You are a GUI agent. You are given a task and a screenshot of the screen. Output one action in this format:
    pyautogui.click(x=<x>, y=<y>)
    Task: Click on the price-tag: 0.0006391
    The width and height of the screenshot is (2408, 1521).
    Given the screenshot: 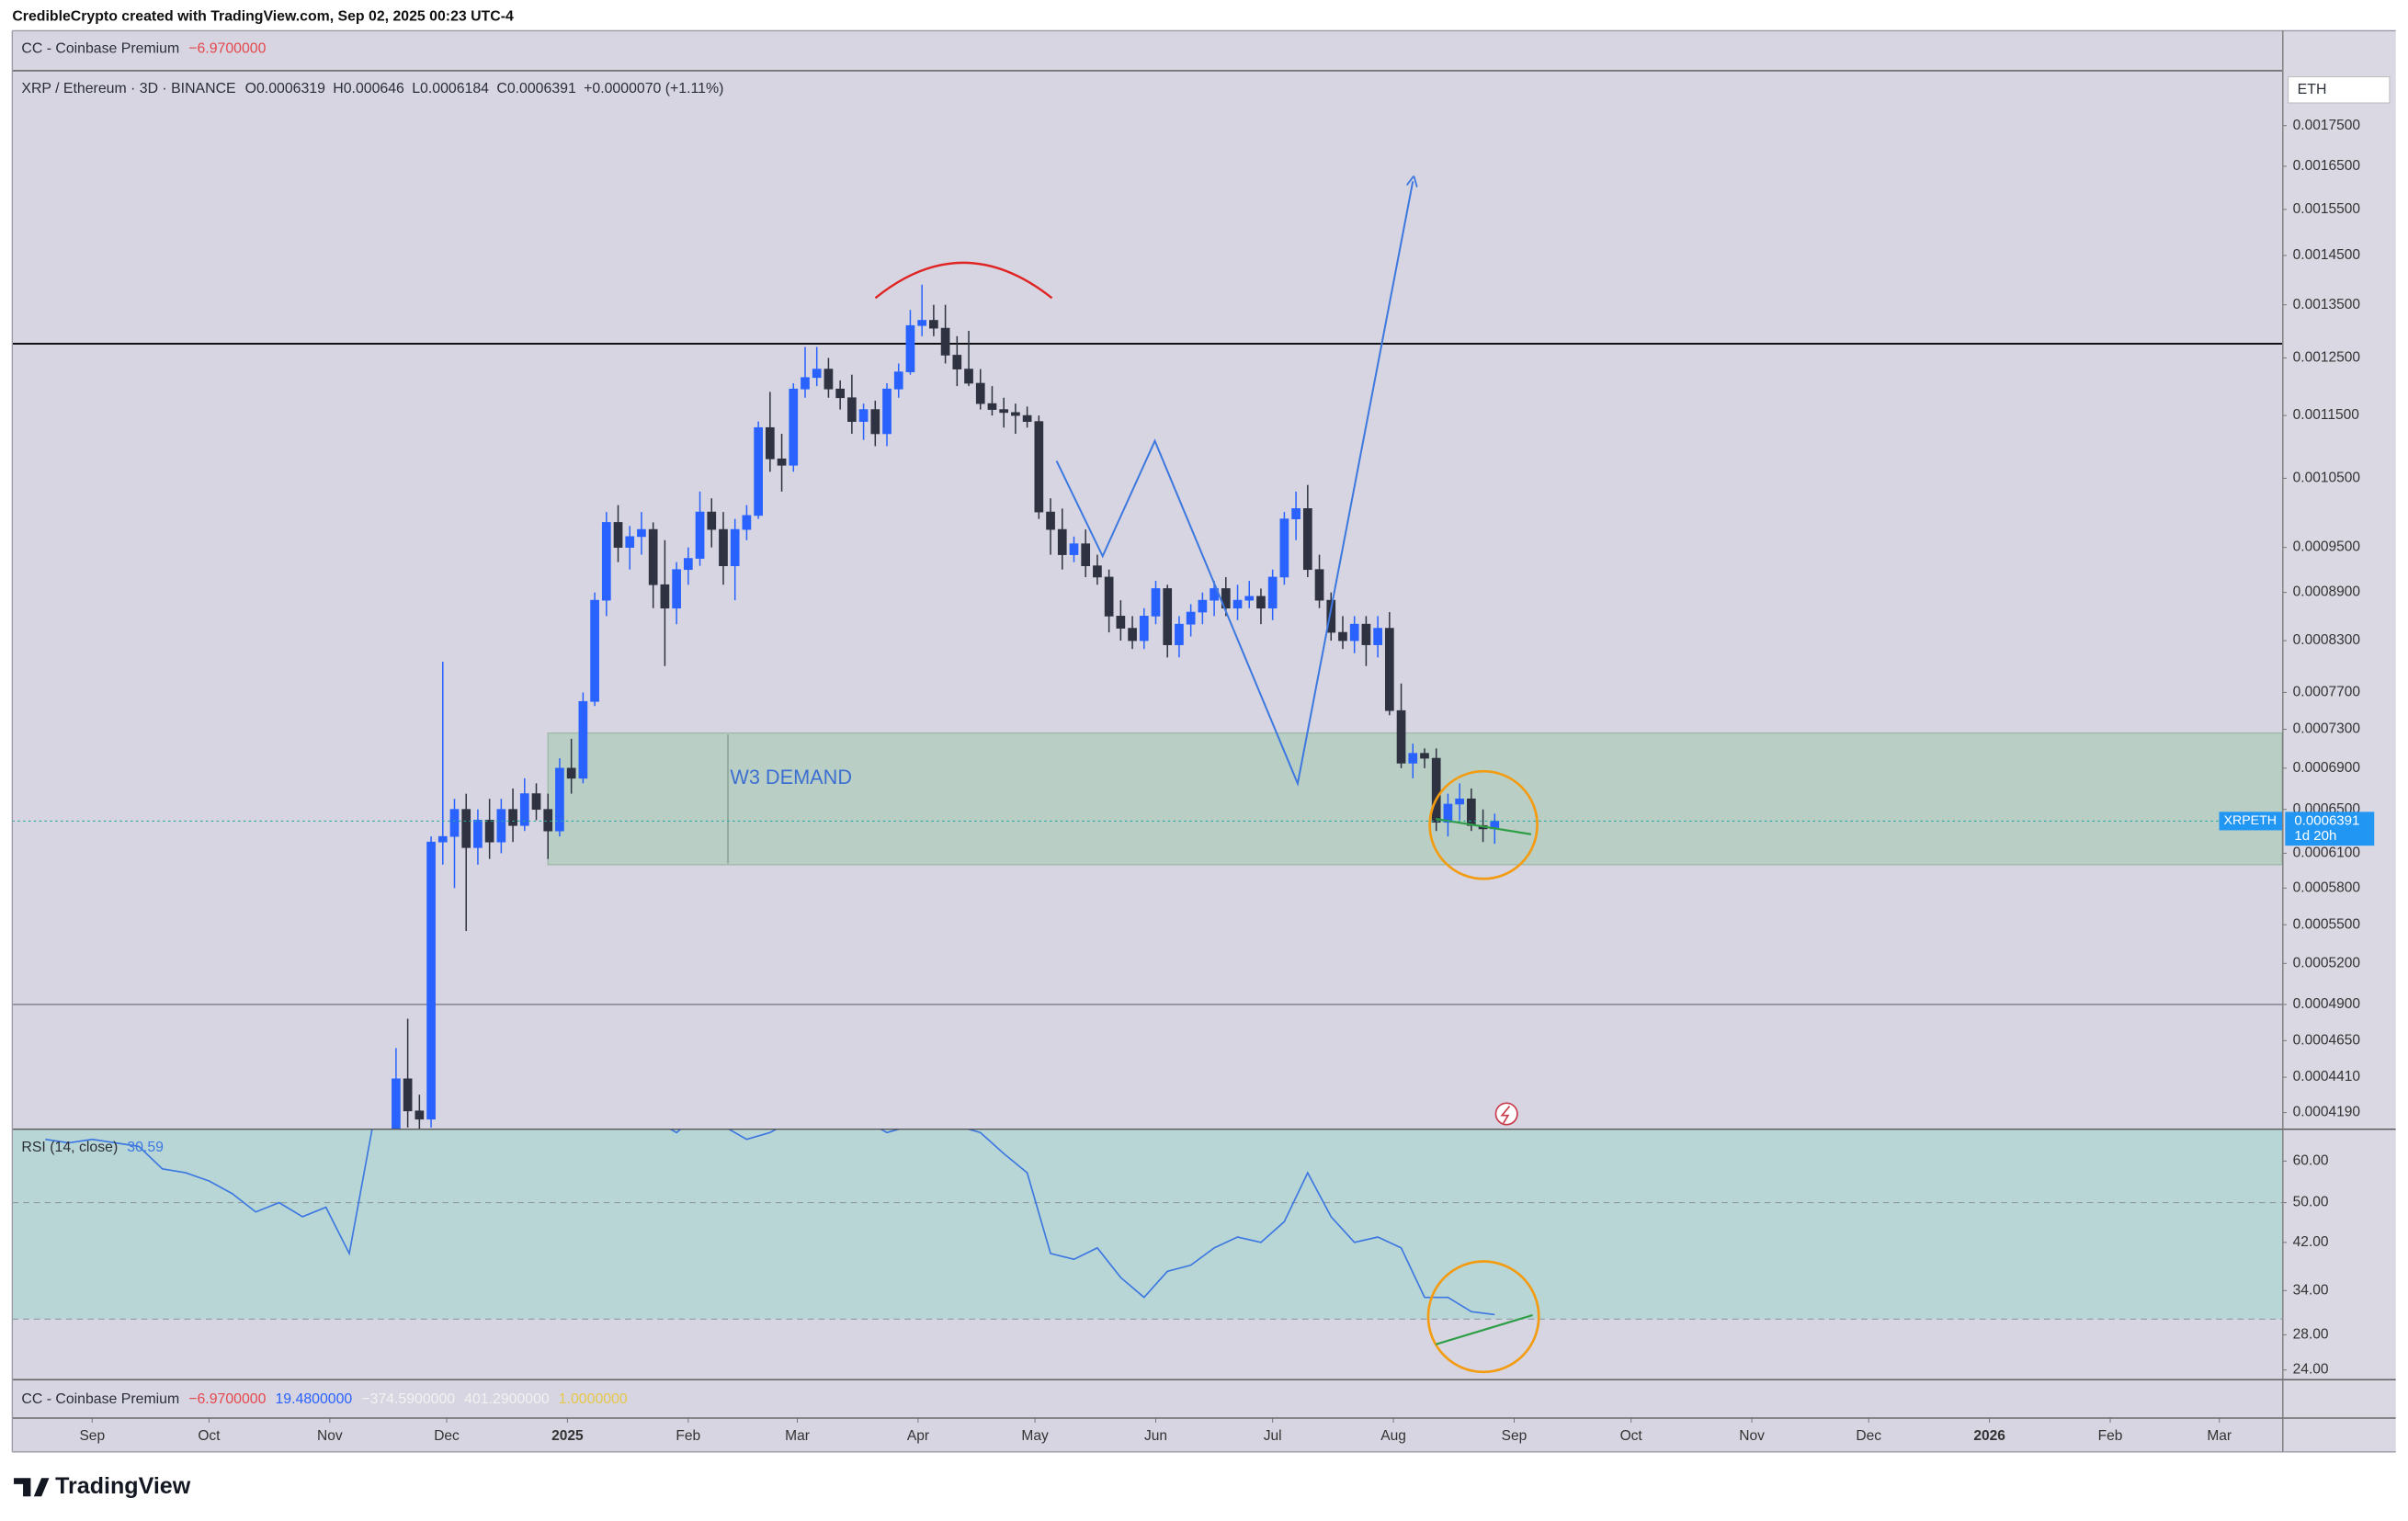 What is the action you would take?
    pyautogui.click(x=2326, y=820)
    